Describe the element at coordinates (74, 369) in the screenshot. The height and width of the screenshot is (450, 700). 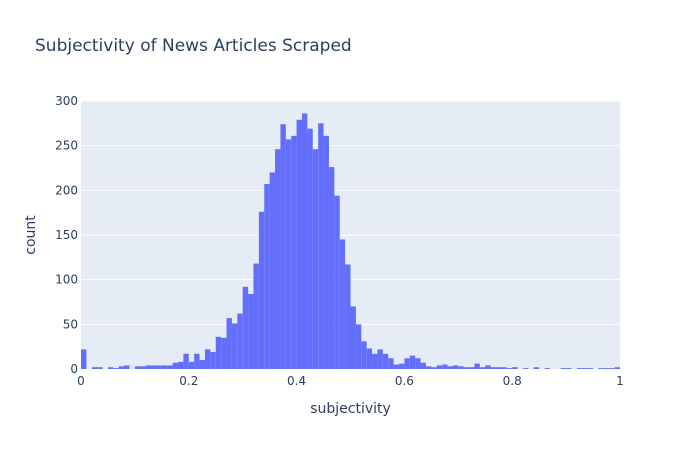
I see `y-tick-label: 0` at that location.